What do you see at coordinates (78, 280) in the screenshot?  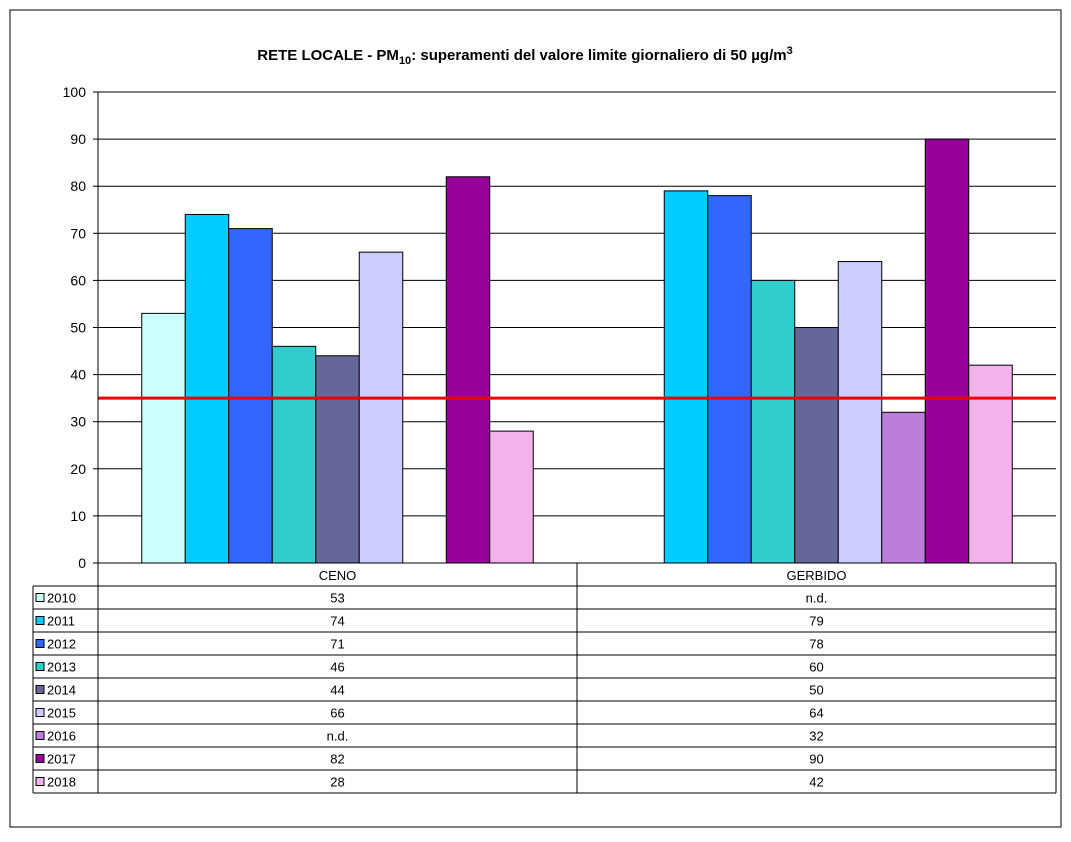 I see `y-tick-label: 60` at bounding box center [78, 280].